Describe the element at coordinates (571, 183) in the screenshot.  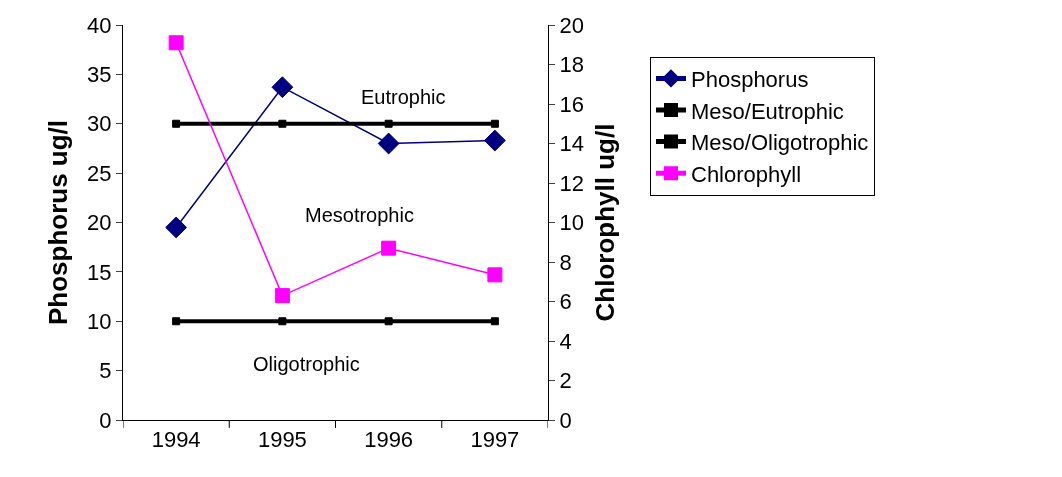
I see `y2-tick-label: 12` at that location.